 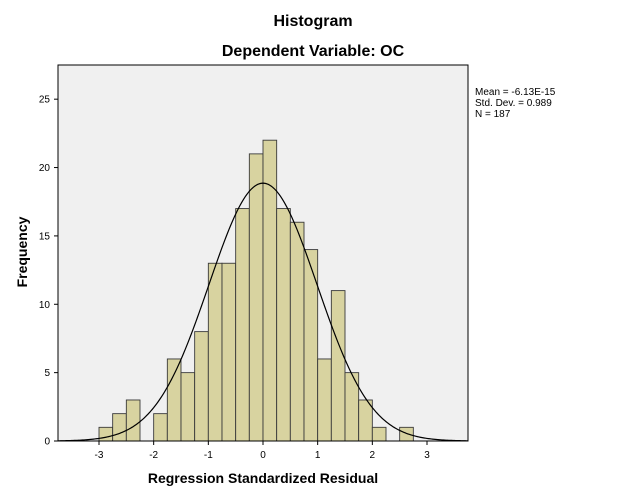 I want to click on legend-mean: Mean = -6.13E-15, so click(x=515, y=92).